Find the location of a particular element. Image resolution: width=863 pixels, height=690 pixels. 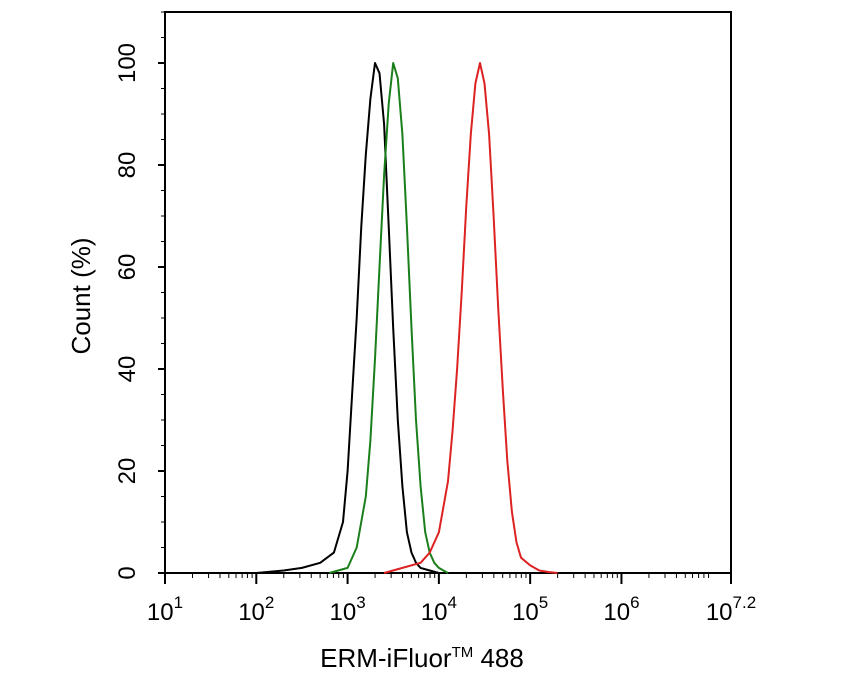

x-major-ticks: 10¹ 10² 10³ 10⁴ 10⁵ 10⁶ 107.2 is located at coordinates (451, 599).